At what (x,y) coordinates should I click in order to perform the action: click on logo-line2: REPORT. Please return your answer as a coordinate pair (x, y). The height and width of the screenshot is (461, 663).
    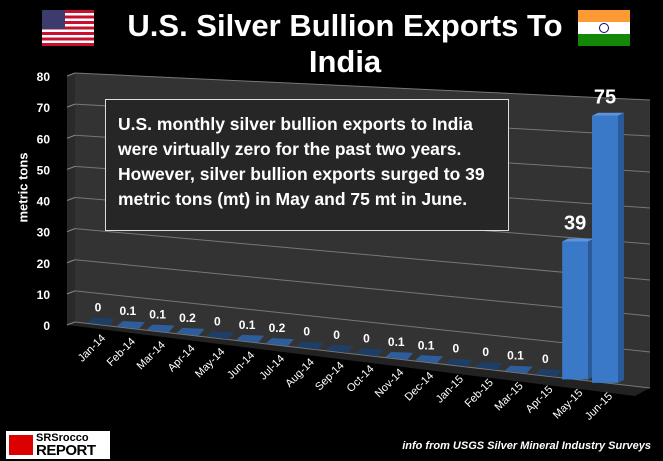
    Looking at the image, I should click on (66, 450).